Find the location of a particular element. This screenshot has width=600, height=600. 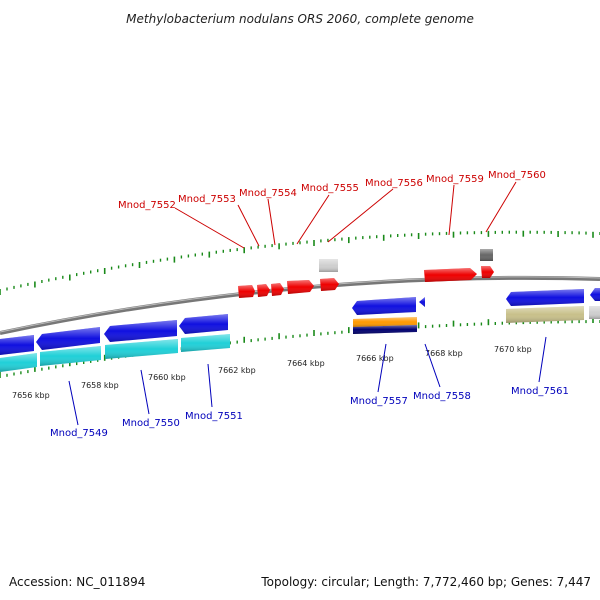

gene-label-mnod-7550: Mnod_7550 is located at coordinates (151, 423).